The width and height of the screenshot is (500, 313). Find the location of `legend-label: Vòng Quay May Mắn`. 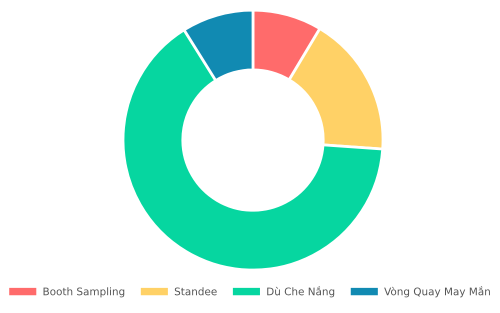

legend-label: Vòng Quay May Mắn is located at coordinates (437, 292).